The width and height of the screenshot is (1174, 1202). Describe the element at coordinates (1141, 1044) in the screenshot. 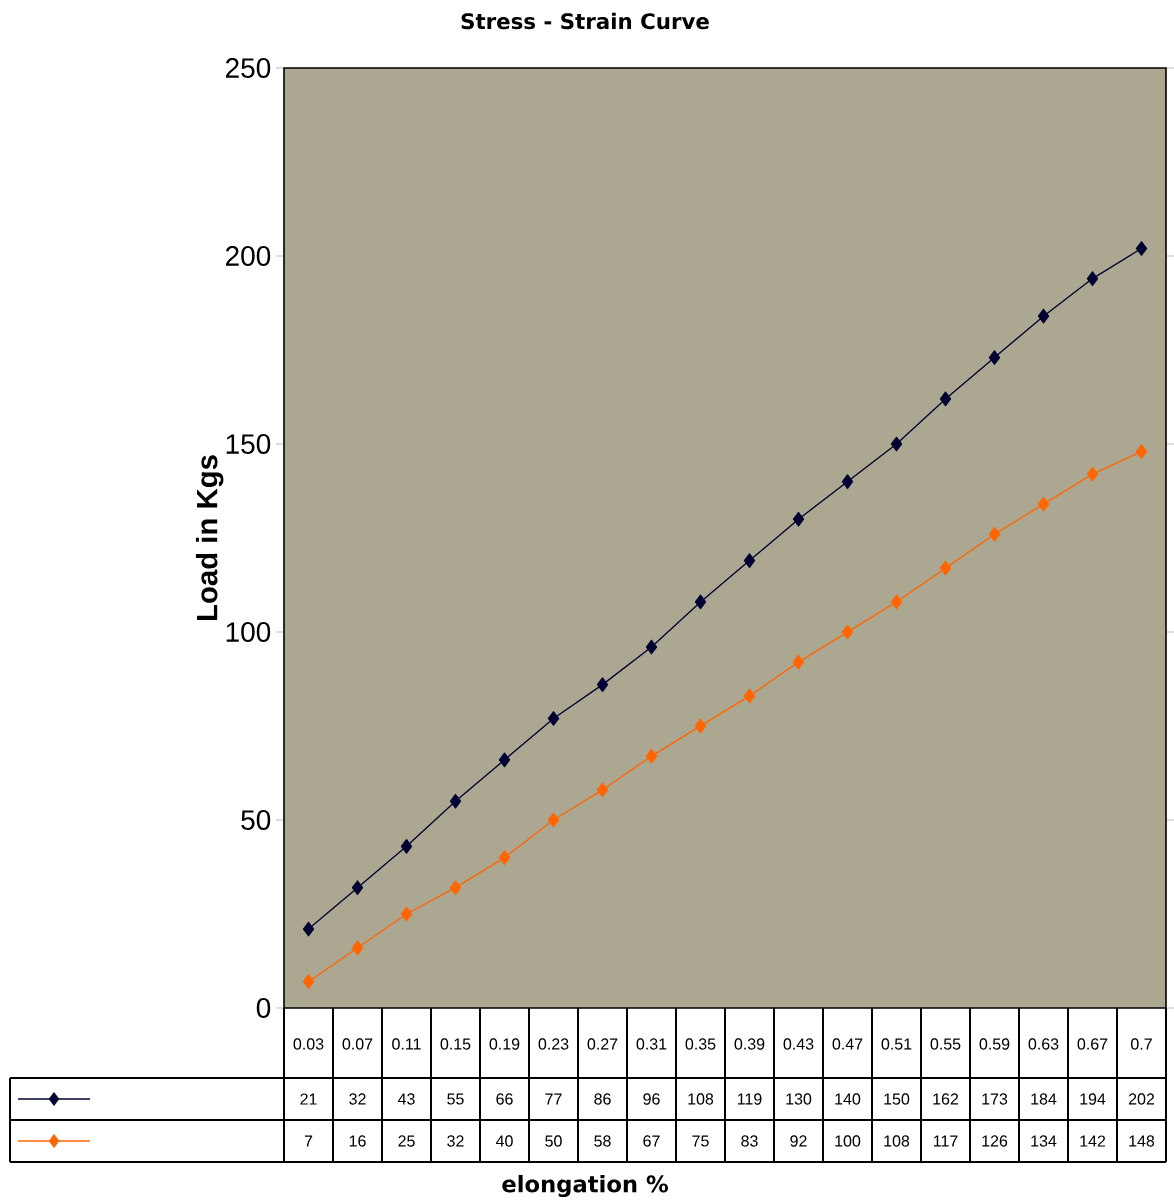

I see `x-tick-label: 0.7` at that location.